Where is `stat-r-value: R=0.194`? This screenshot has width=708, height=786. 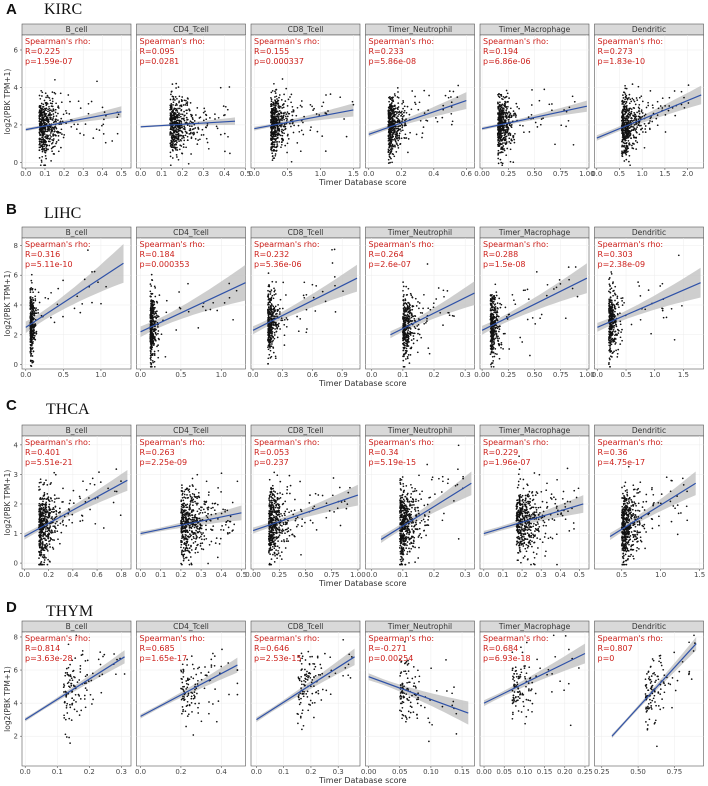
stat-r-value: R=0.194 is located at coordinates (500, 51).